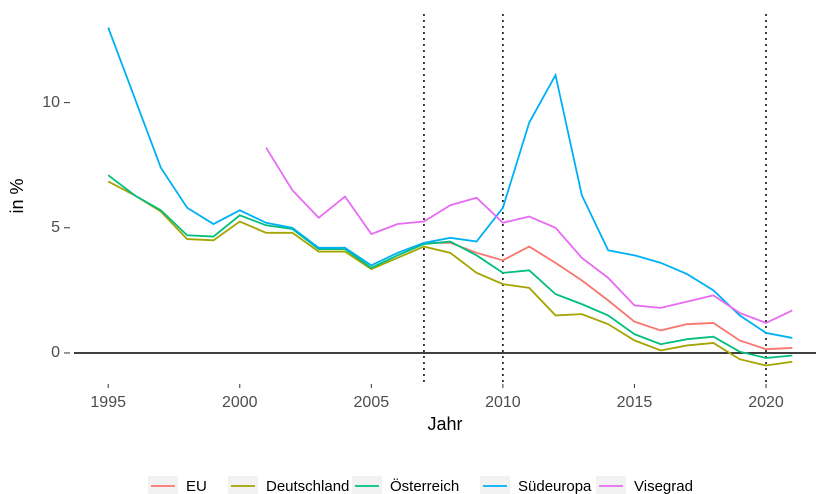 The image size is (816, 494). I want to click on legend-label: Österreich, so click(424, 485).